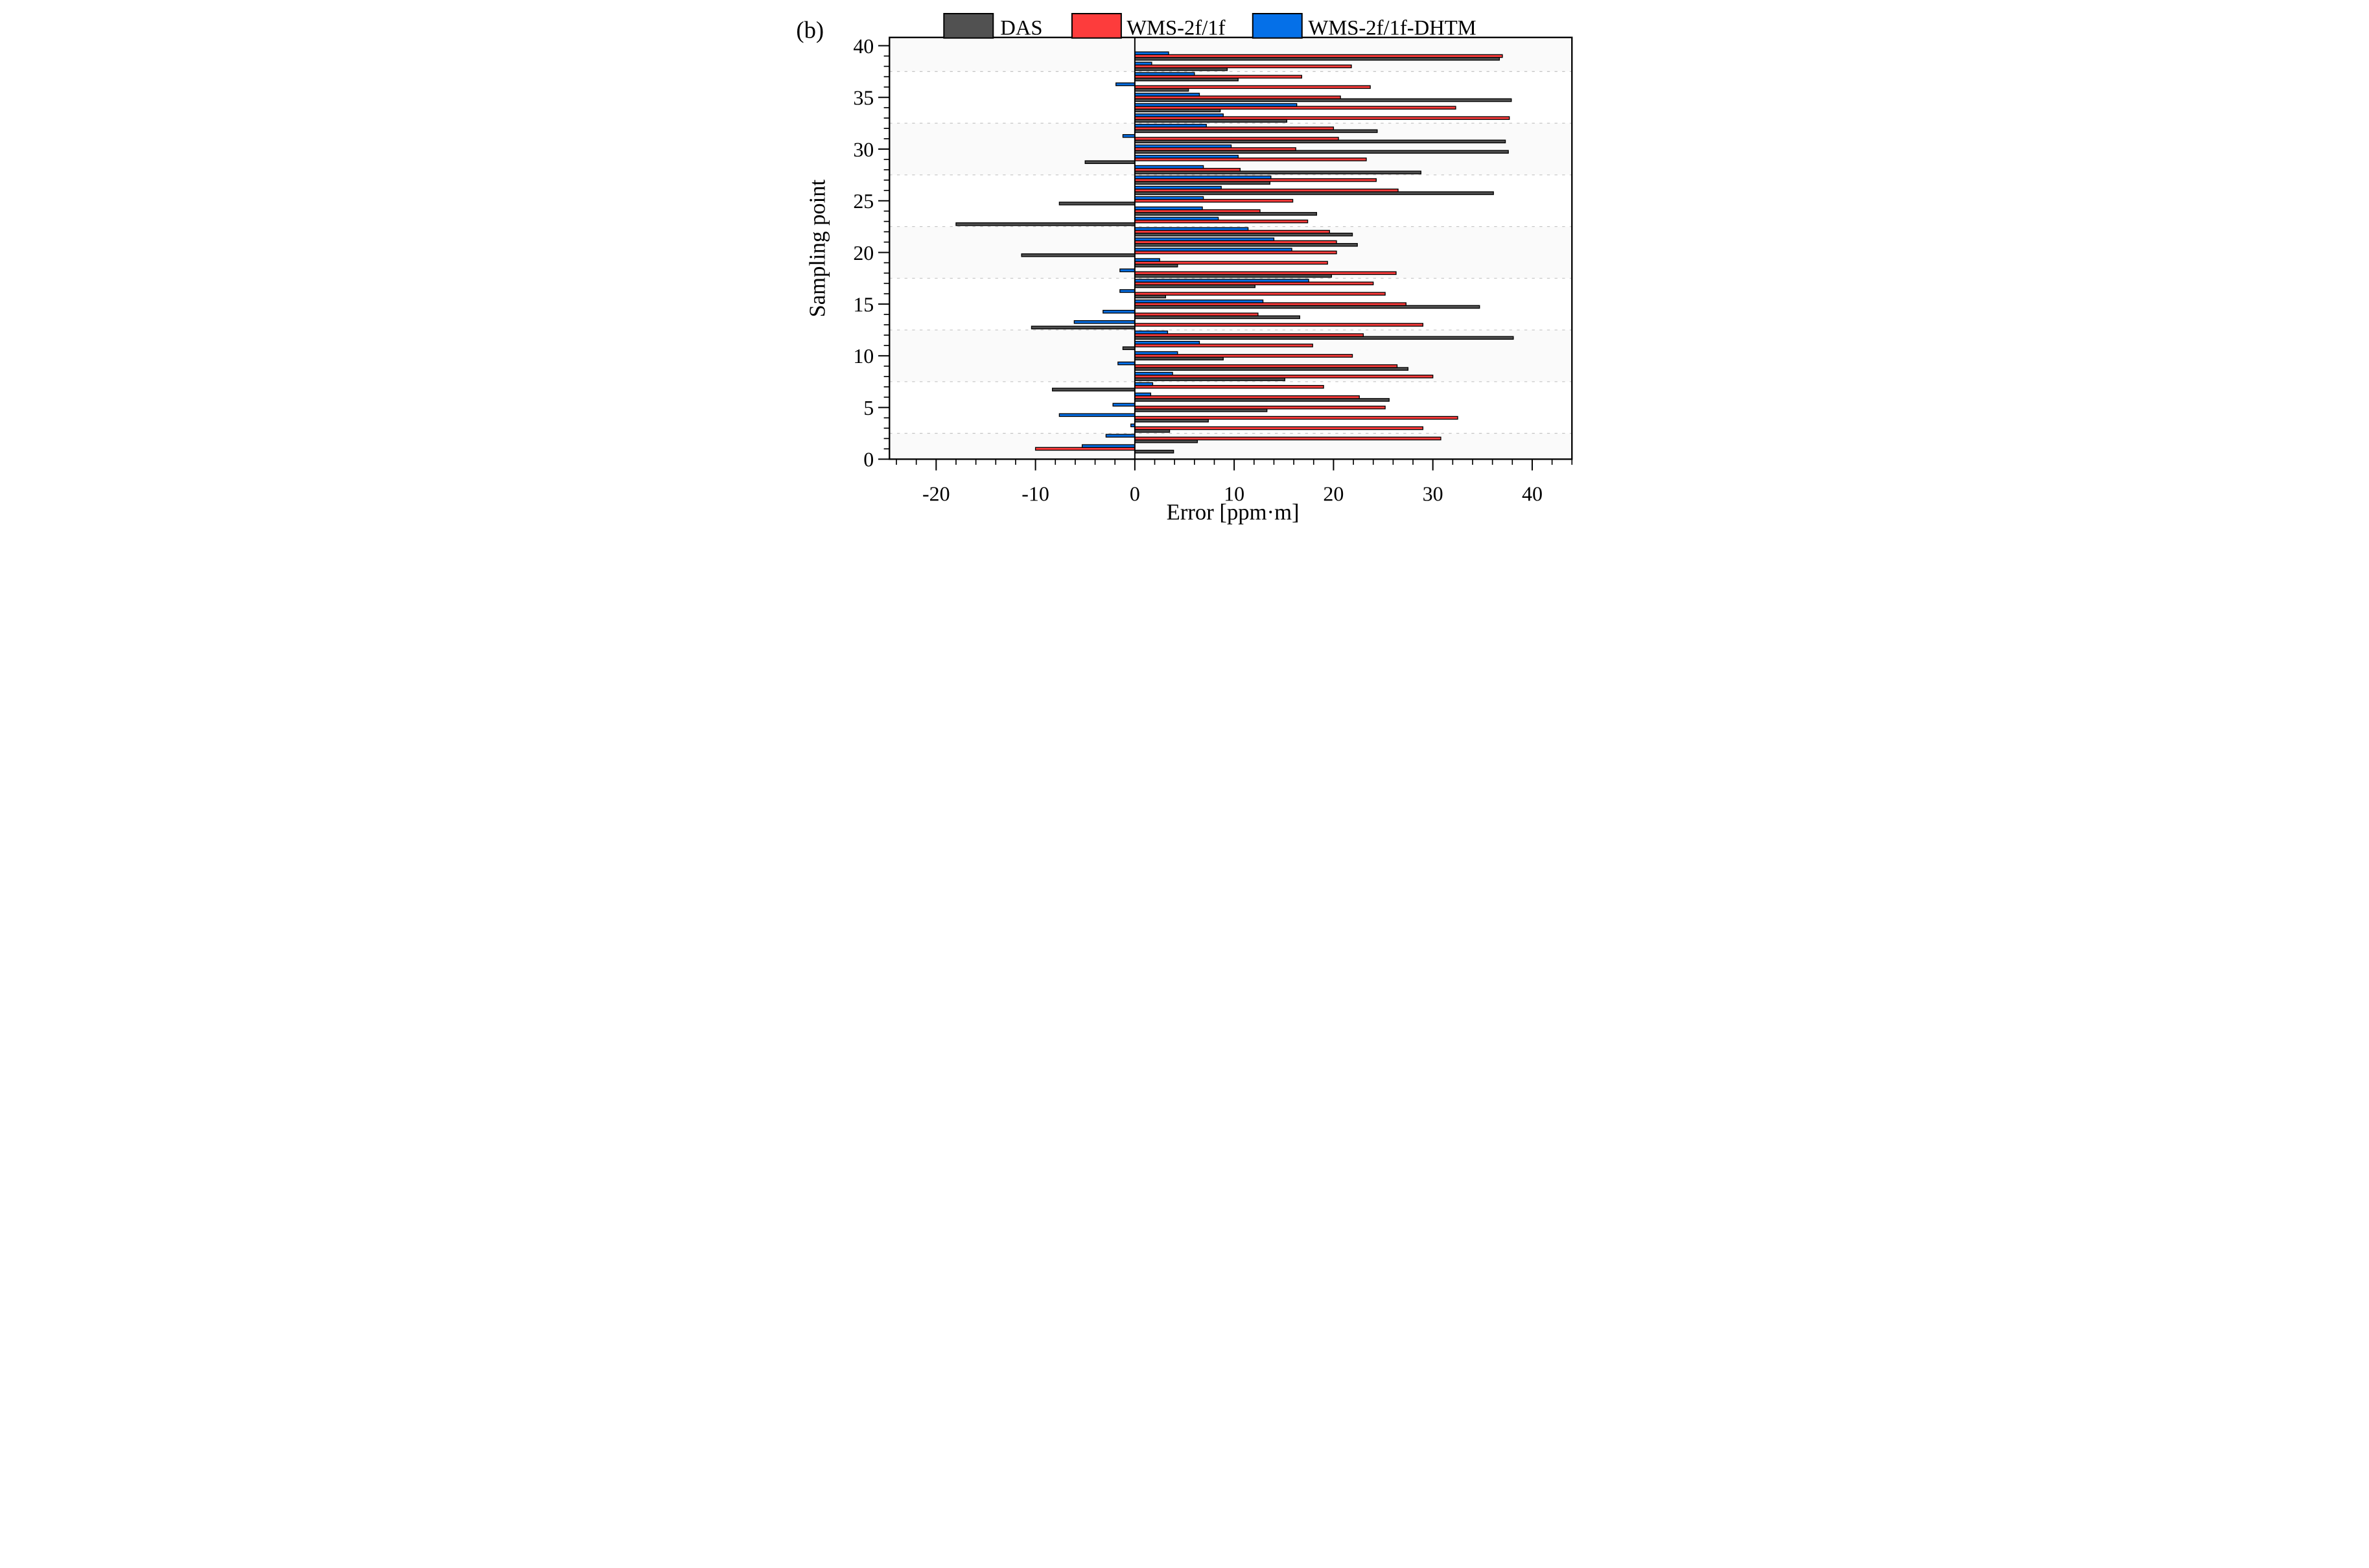 This screenshot has height=1568, width=2369. What do you see at coordinates (863, 99) in the screenshot?
I see `y-tick-label: 35` at bounding box center [863, 99].